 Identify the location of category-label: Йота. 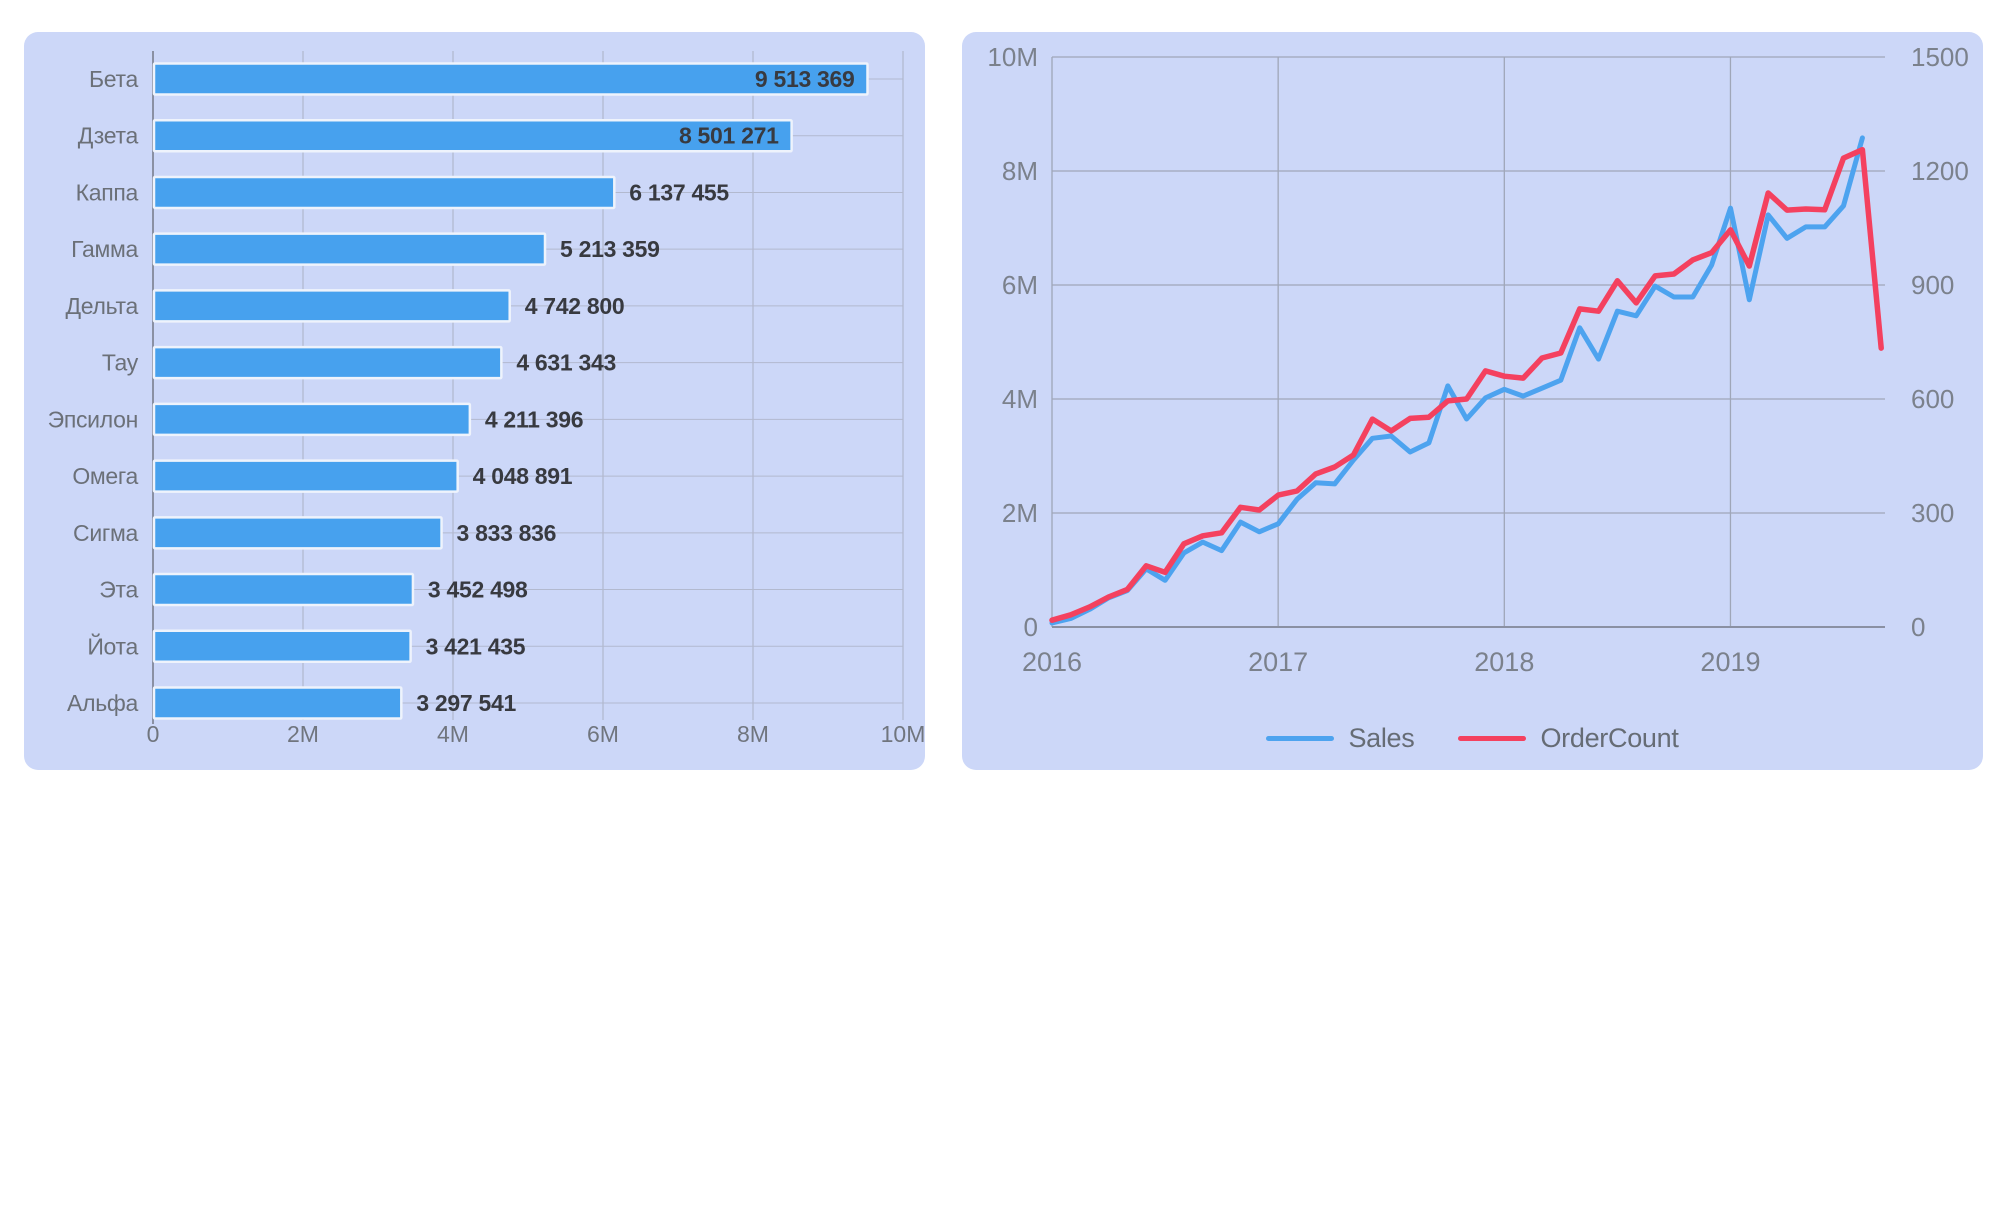
(112, 645).